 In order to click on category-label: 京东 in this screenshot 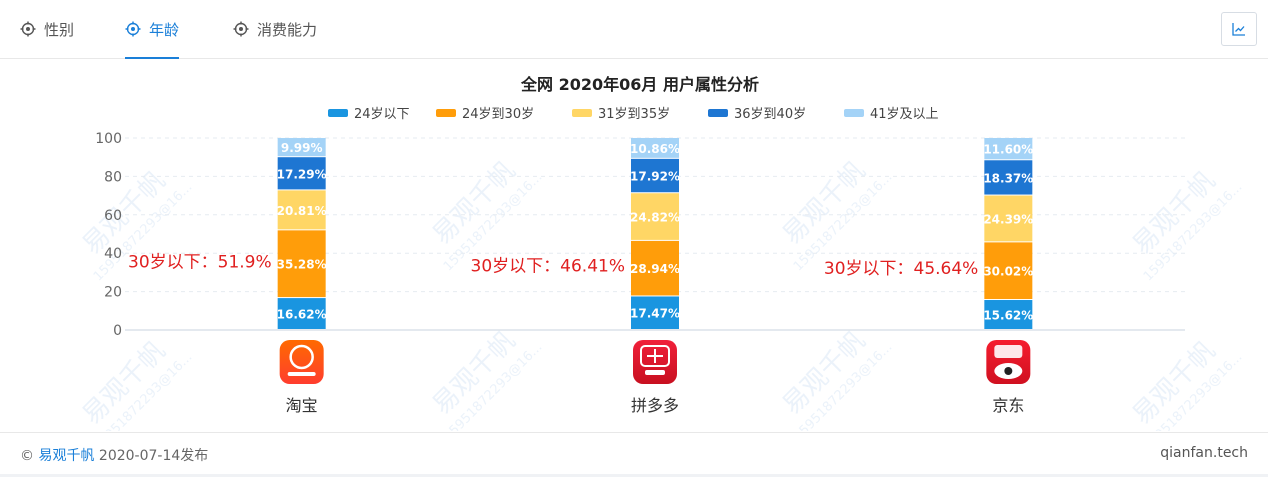, I will do `click(1008, 405)`.